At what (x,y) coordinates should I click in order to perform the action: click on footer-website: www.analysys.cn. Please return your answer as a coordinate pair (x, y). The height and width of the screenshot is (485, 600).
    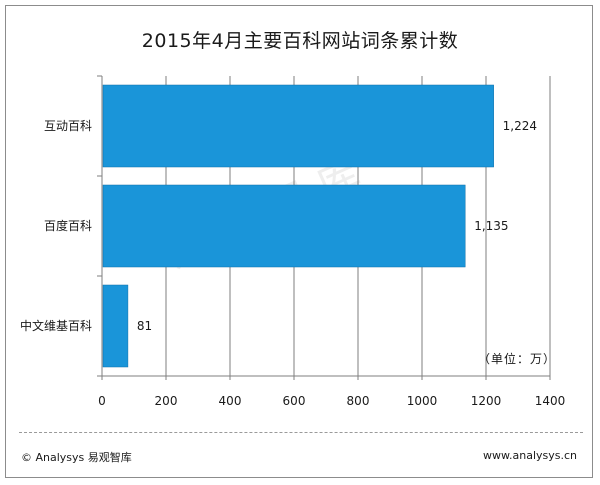
    Looking at the image, I should click on (530, 455).